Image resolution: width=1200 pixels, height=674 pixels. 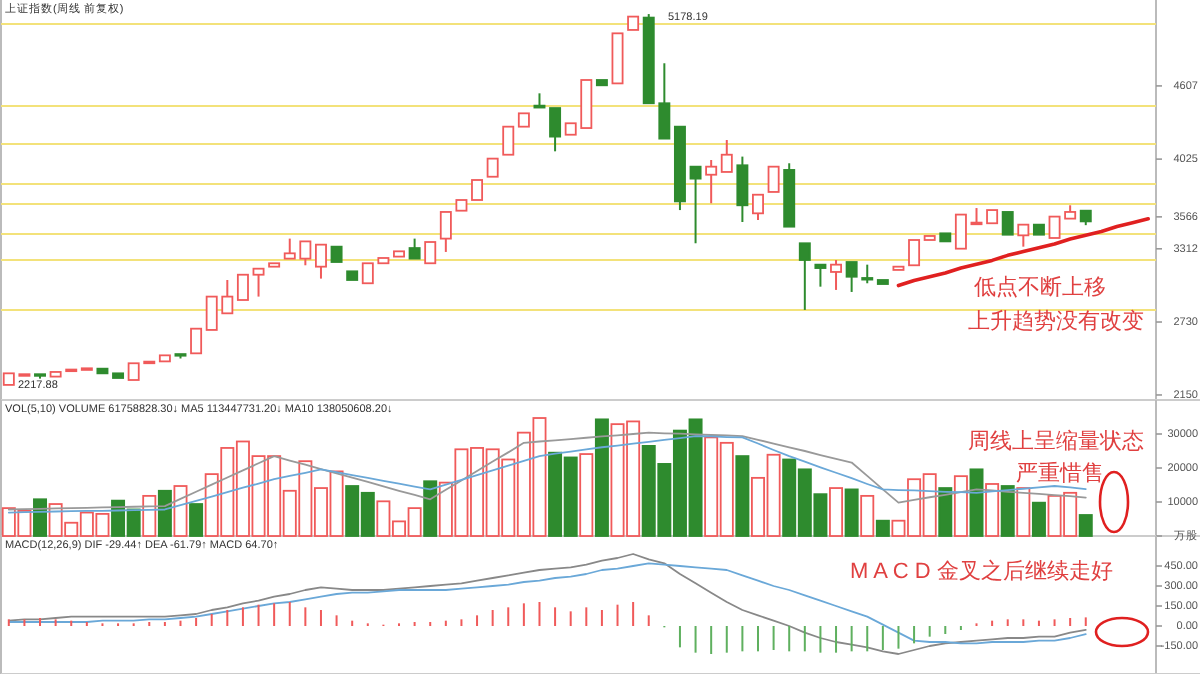 I want to click on annotation: 低点不断上移, so click(x=1040, y=287).